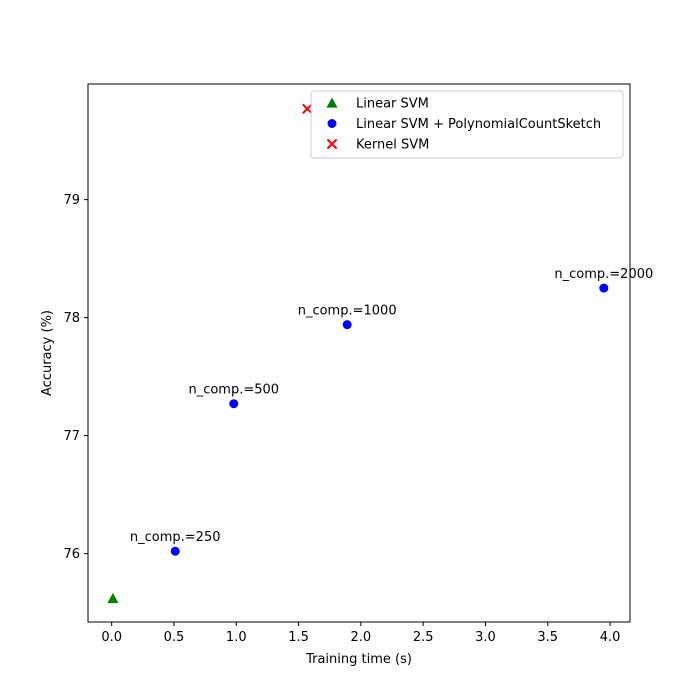  What do you see at coordinates (547, 637) in the screenshot?
I see `x-tick-label: 3.5` at bounding box center [547, 637].